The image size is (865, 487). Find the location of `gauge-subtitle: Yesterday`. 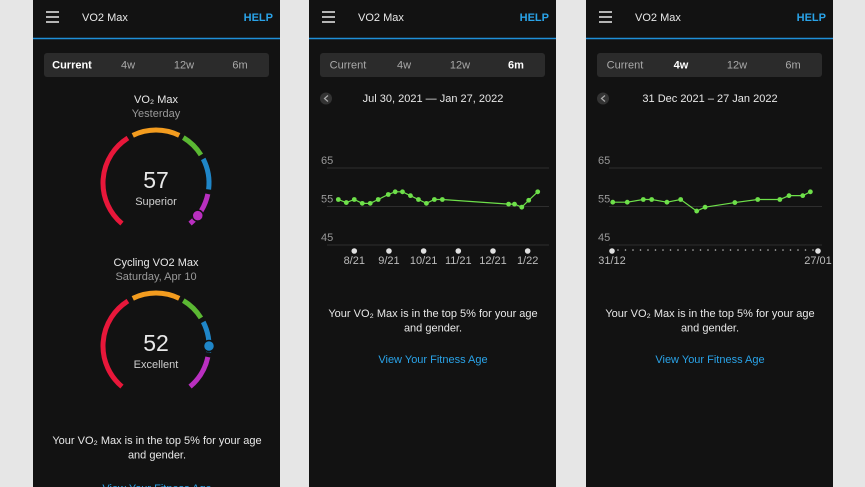

gauge-subtitle: Yesterday is located at coordinates (156, 114).